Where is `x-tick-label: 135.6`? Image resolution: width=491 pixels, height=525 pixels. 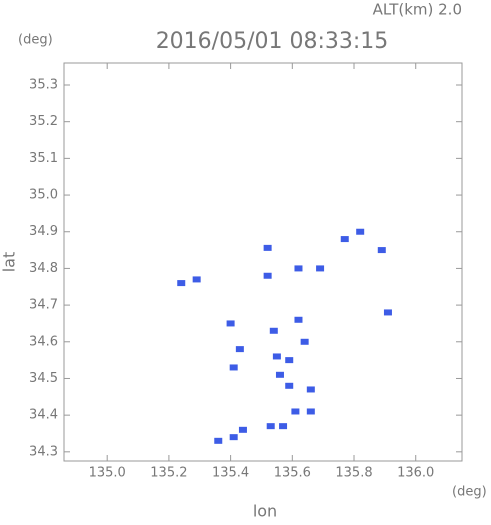
x-tick-label: 135.6 is located at coordinates (292, 473).